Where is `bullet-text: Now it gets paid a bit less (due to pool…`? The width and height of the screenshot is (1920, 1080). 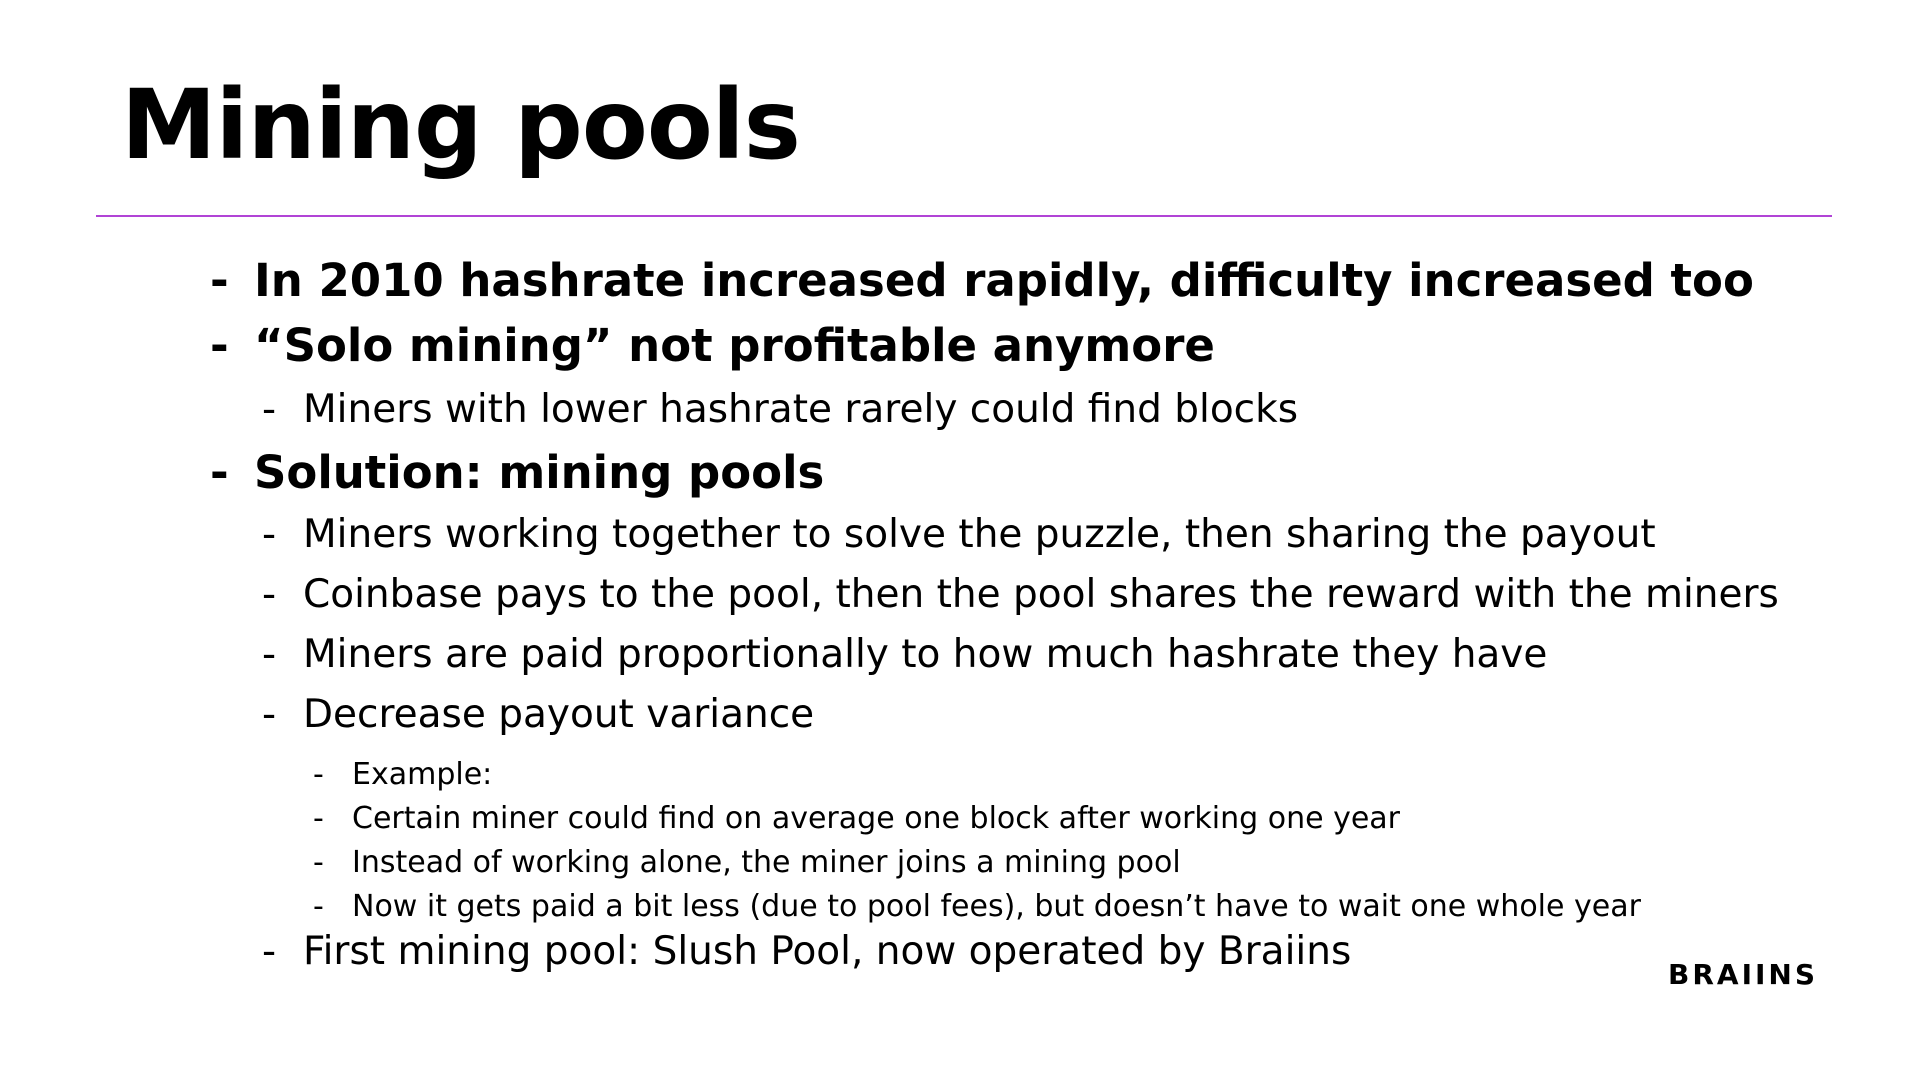 bullet-text: Now it gets paid a bit less (due to pool… is located at coordinates (996, 906).